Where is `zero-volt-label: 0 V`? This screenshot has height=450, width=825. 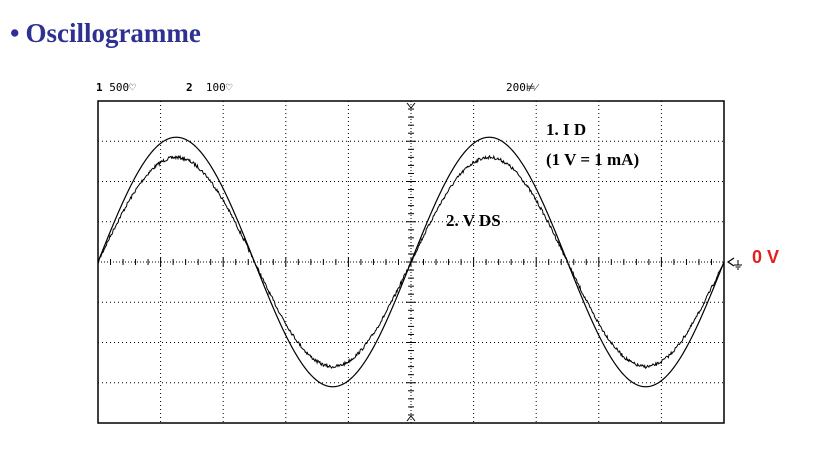 zero-volt-label: 0 V is located at coordinates (766, 257).